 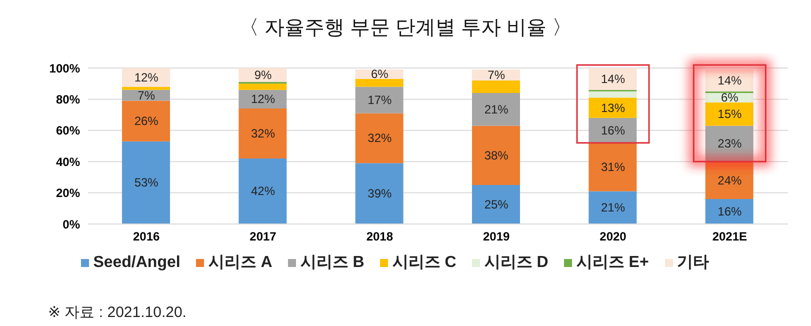 I want to click on x-tick-label: 2019, so click(x=496, y=237).